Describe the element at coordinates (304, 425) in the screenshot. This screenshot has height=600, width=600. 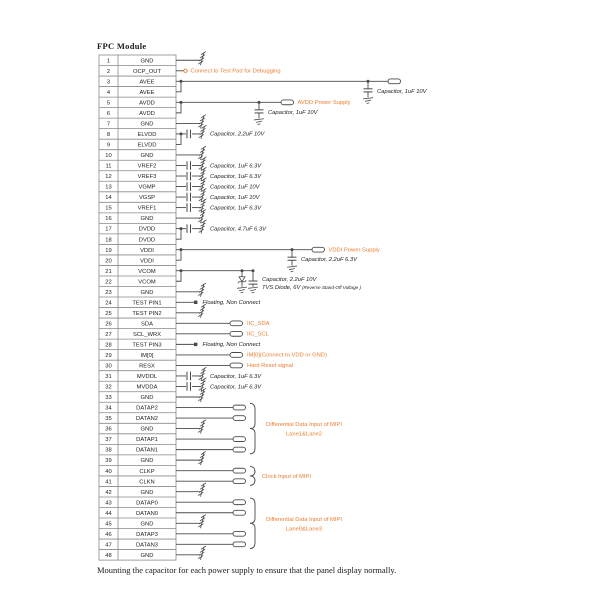
I see `group-label: Differential Data Input of MIPI` at that location.